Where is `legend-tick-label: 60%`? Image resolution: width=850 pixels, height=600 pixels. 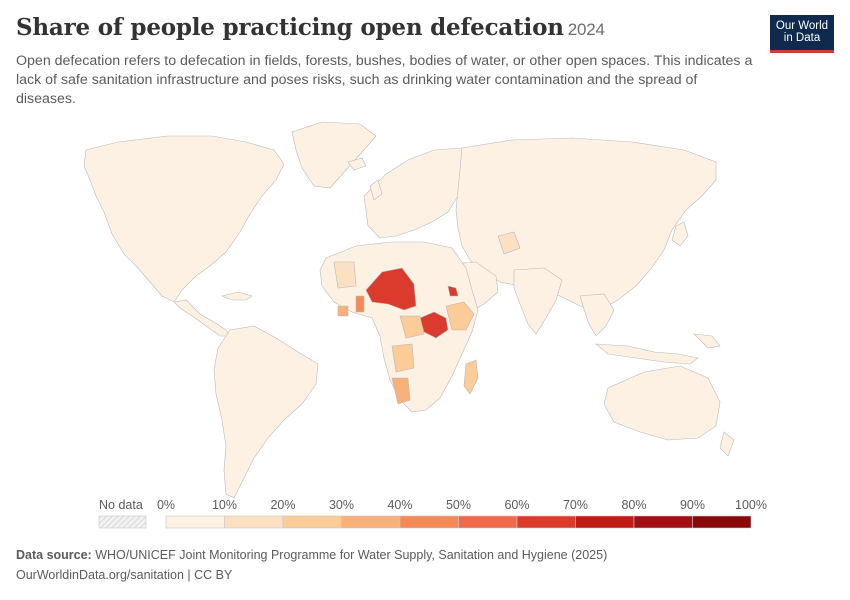
legend-tick-label: 60% is located at coordinates (517, 505).